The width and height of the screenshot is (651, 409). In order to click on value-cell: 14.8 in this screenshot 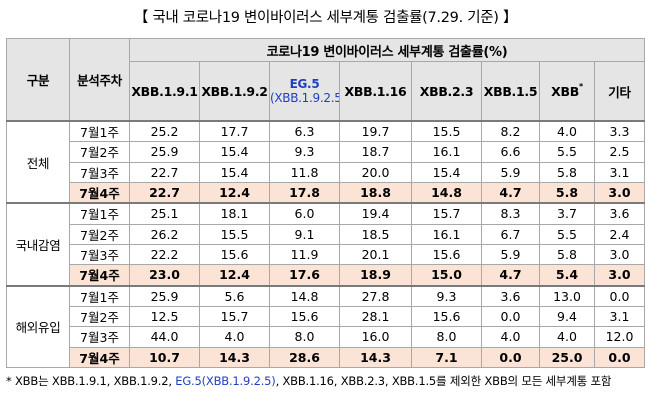, I will do `click(304, 295)`.